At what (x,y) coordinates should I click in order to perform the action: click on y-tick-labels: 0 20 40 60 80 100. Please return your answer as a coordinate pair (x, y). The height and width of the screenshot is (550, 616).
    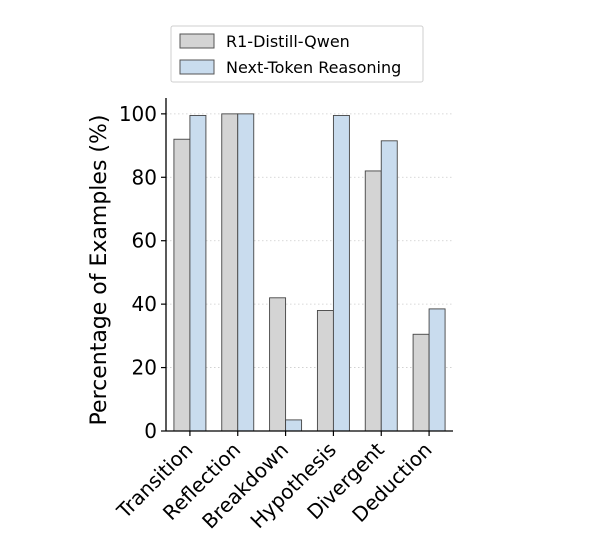
    Looking at the image, I should click on (142, 272).